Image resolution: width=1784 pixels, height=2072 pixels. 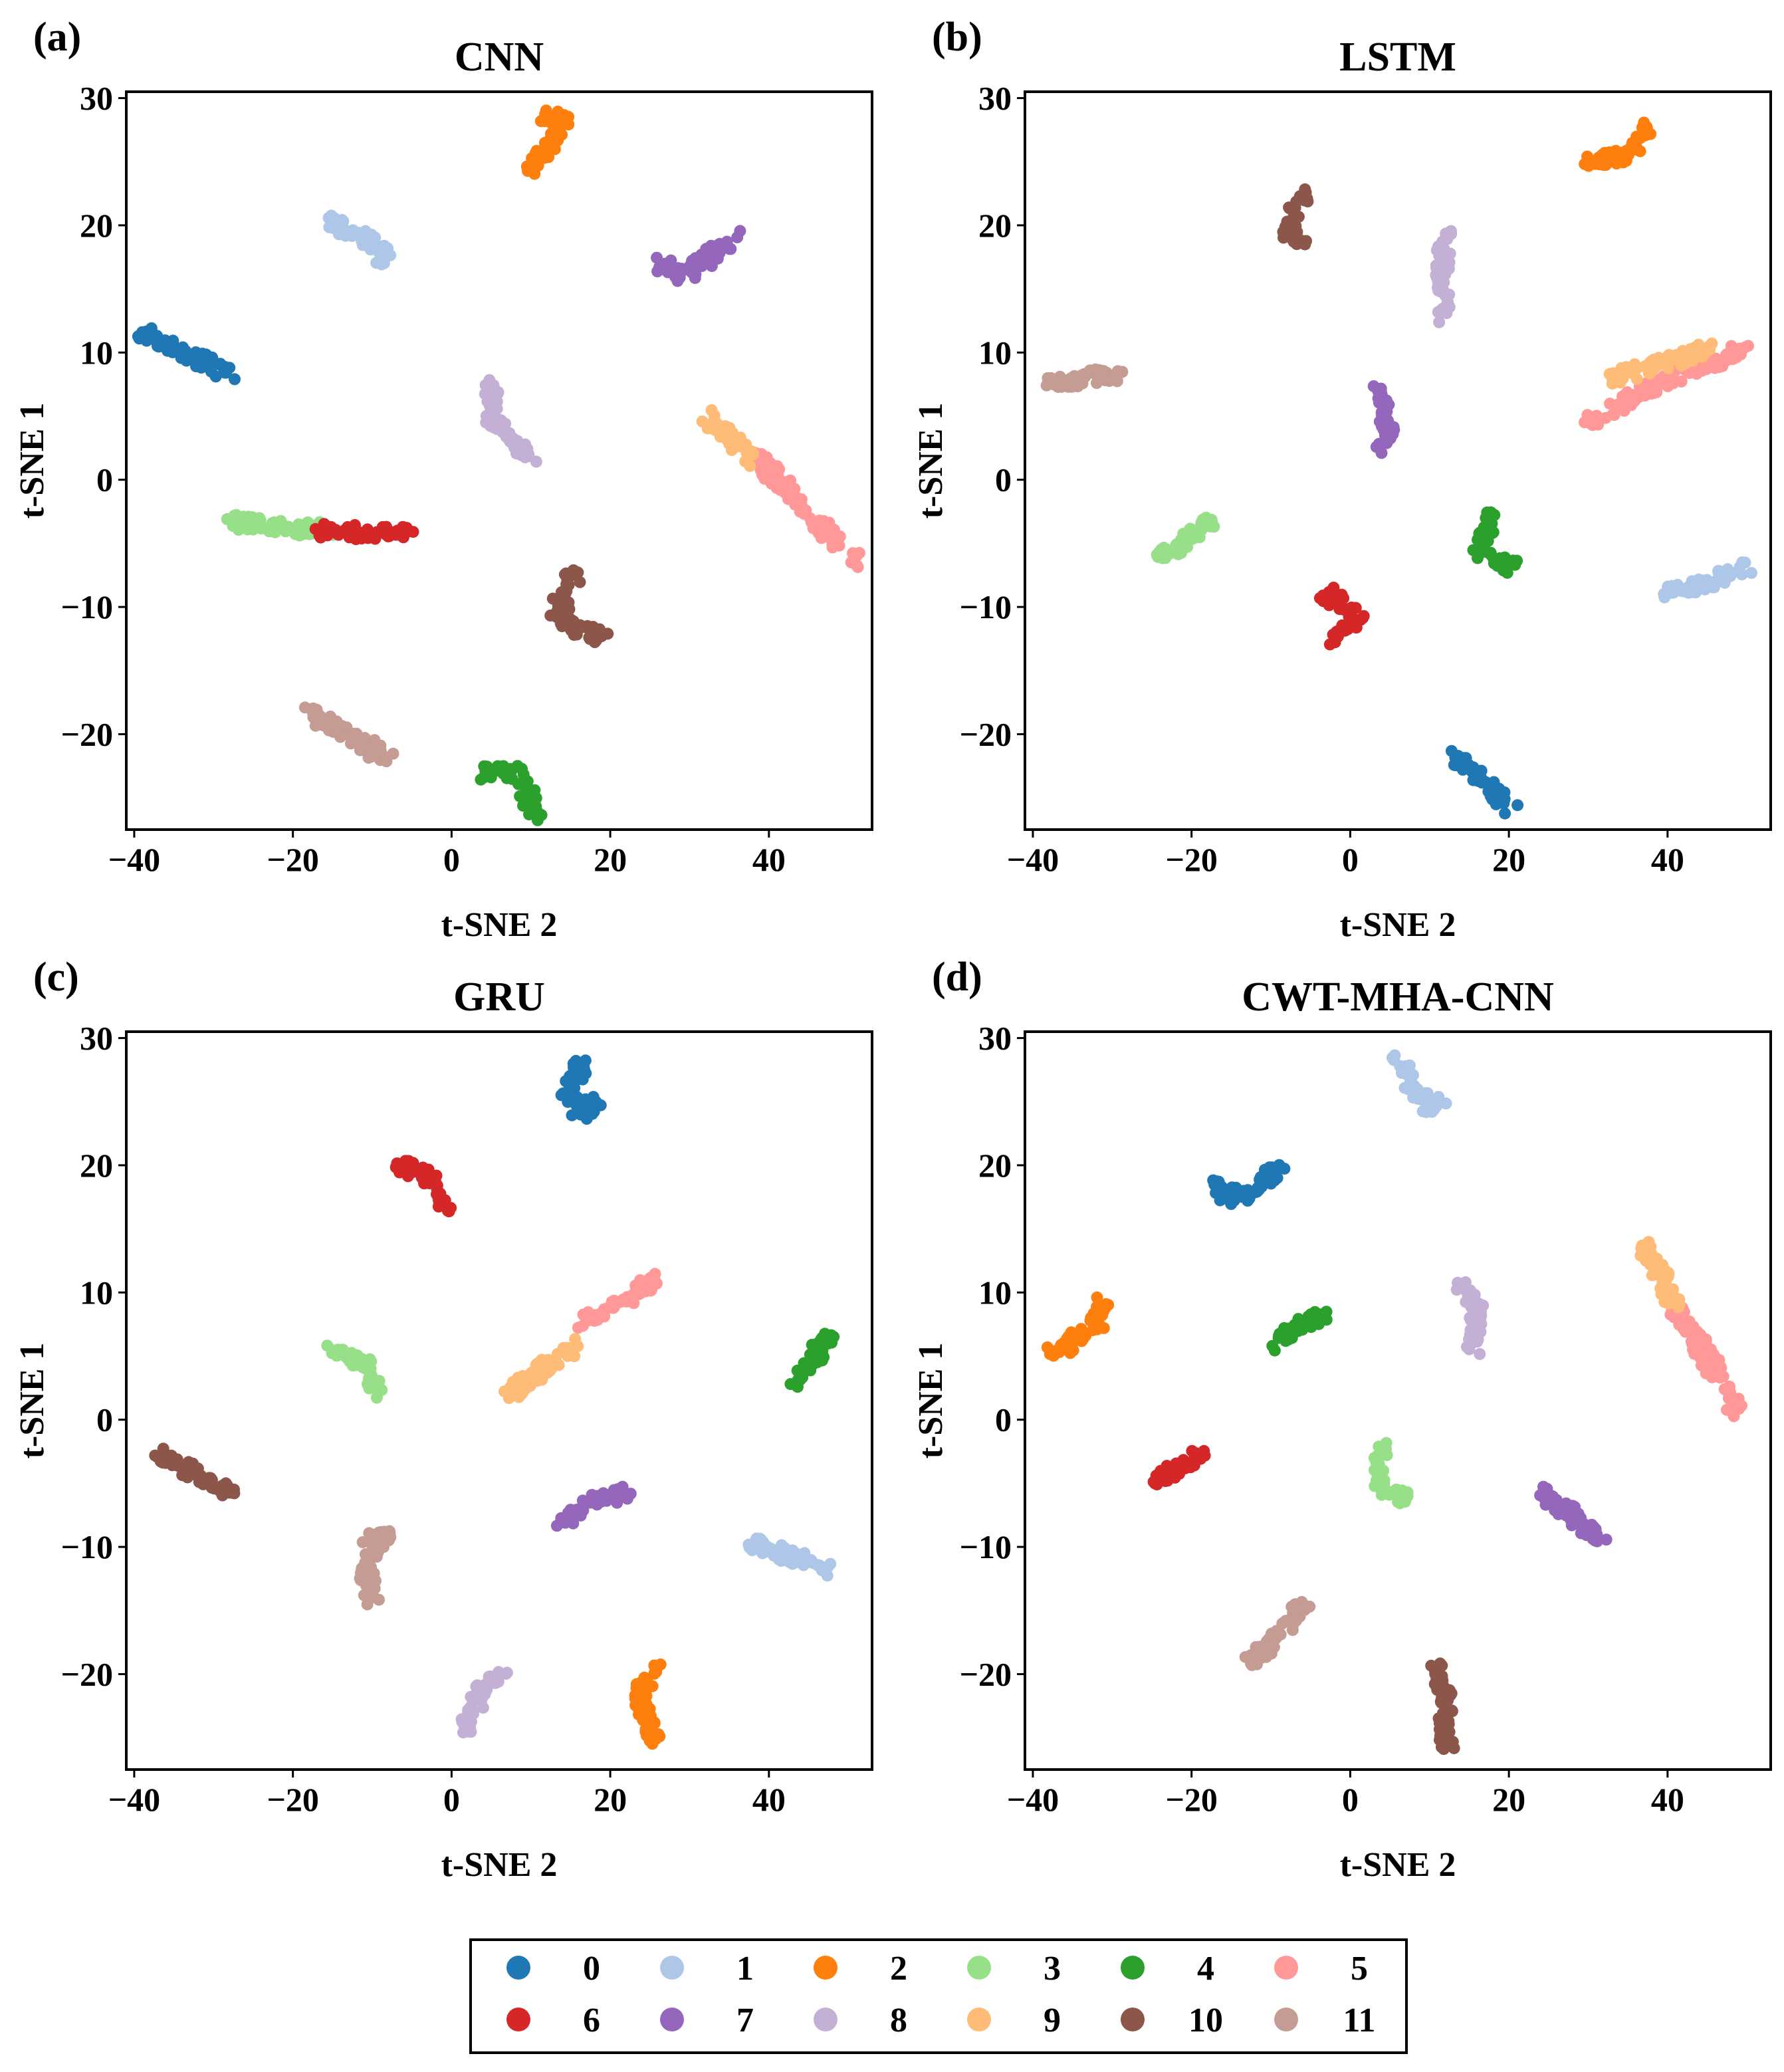 What do you see at coordinates (745, 1969) in the screenshot?
I see `legend-label: 1` at bounding box center [745, 1969].